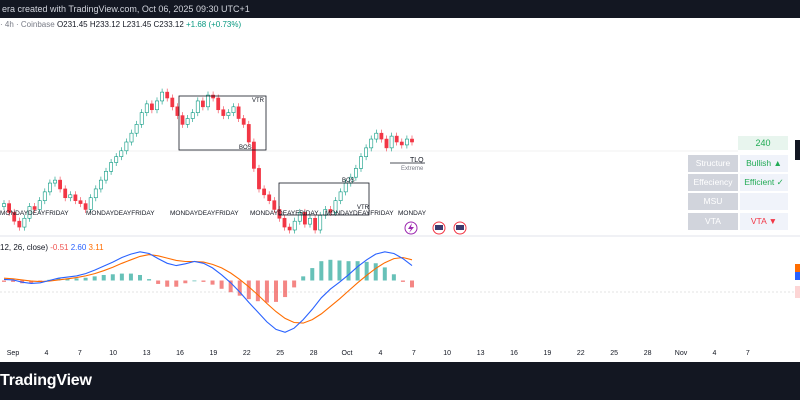  Describe the element at coordinates (764, 163) in the screenshot. I see `panel-value: Bullish ▲` at that location.